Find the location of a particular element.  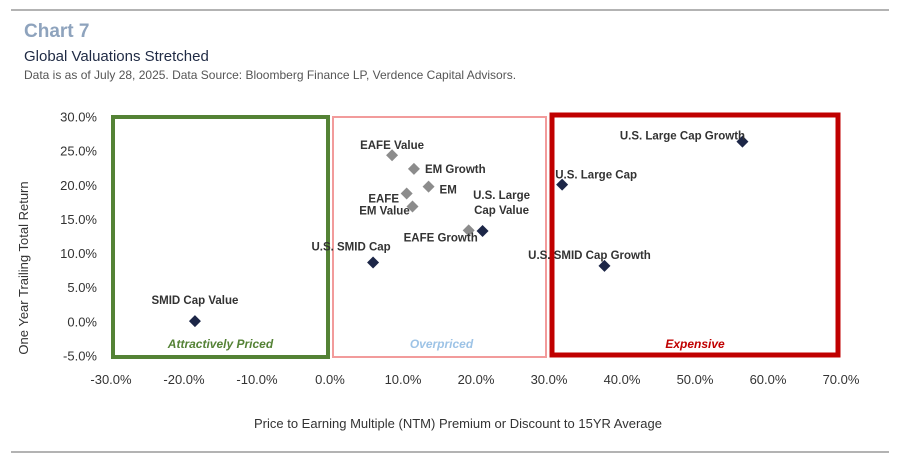

point-label: EM Value is located at coordinates (384, 211).